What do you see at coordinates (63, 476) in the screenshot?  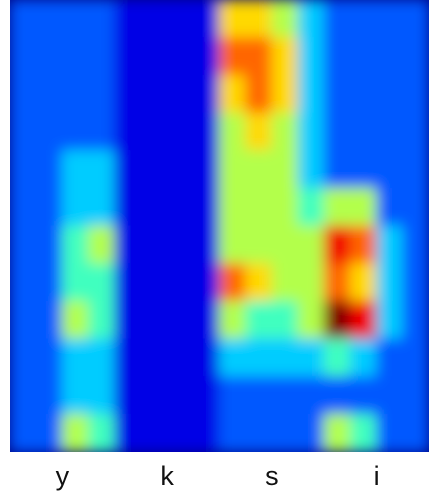 I see `x-tick-label: y` at bounding box center [63, 476].